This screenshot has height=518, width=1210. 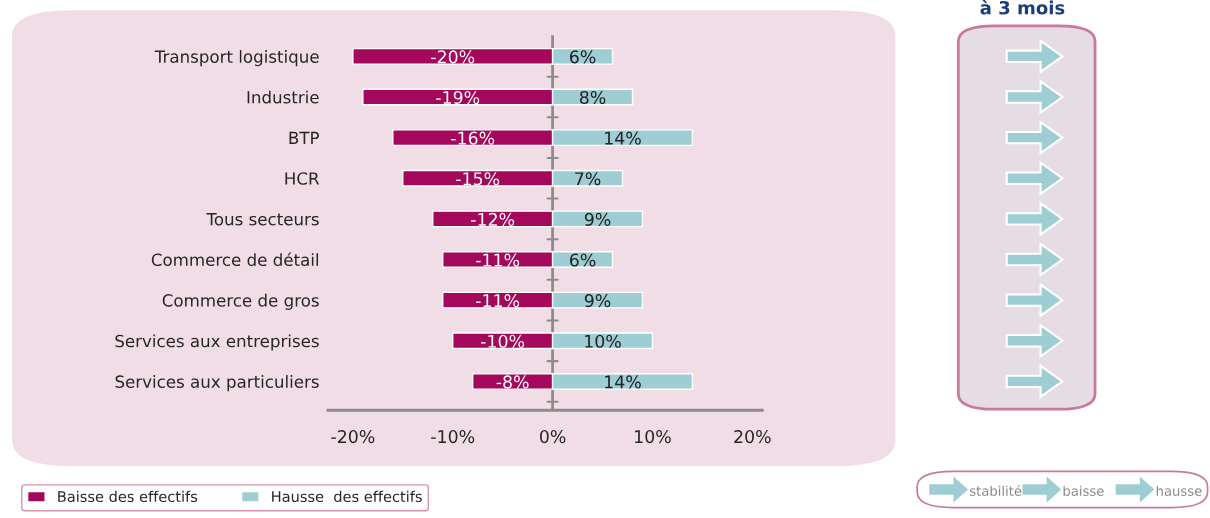 I want to click on legend-label: Baisse des effectifs, so click(x=128, y=496).